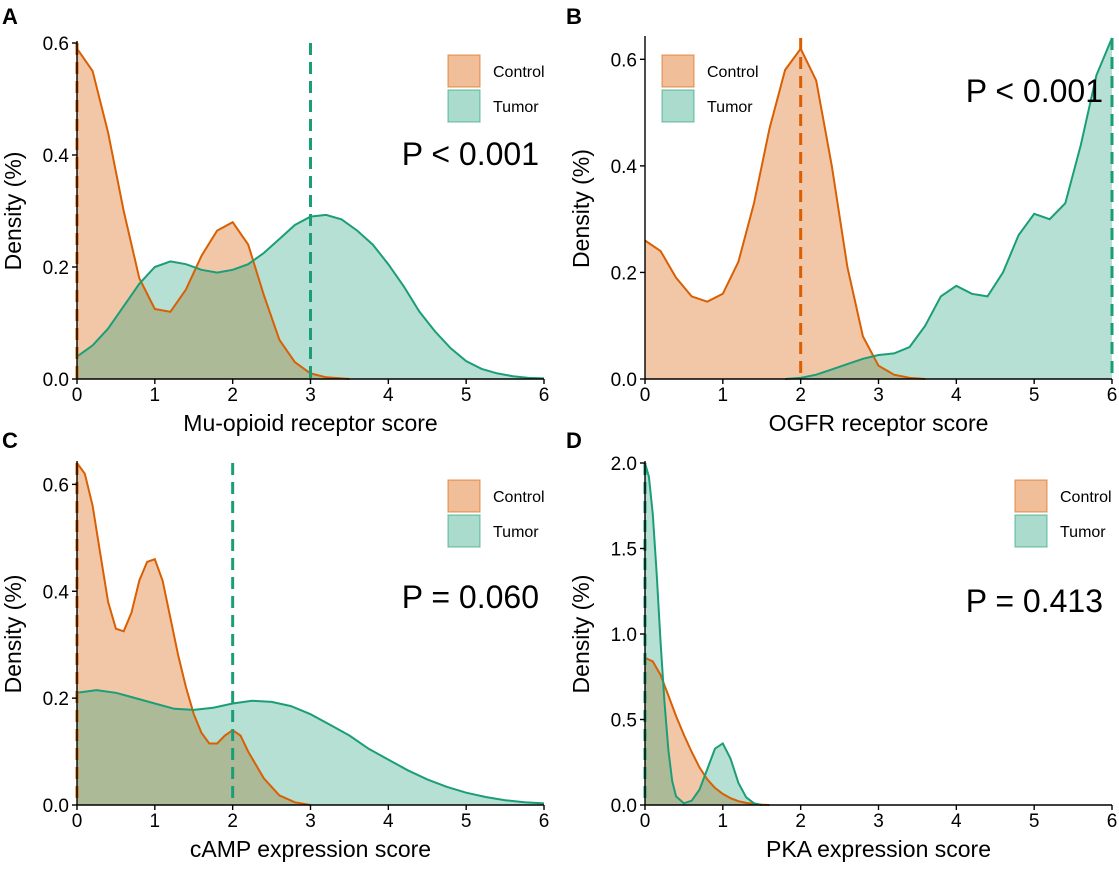 This screenshot has width=1119, height=869. I want to click on panel-letter: B, so click(574, 16).